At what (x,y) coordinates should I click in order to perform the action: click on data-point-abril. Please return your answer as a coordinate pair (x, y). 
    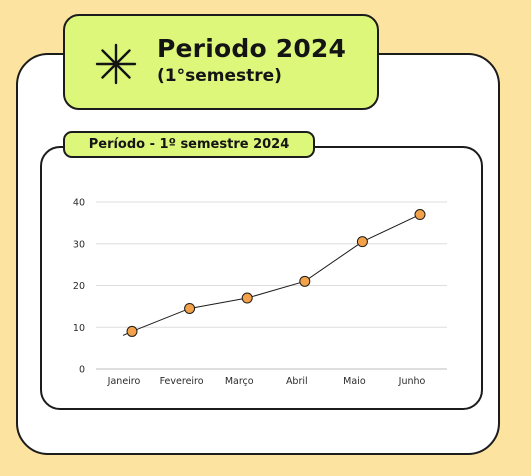
    Looking at the image, I should click on (305, 281).